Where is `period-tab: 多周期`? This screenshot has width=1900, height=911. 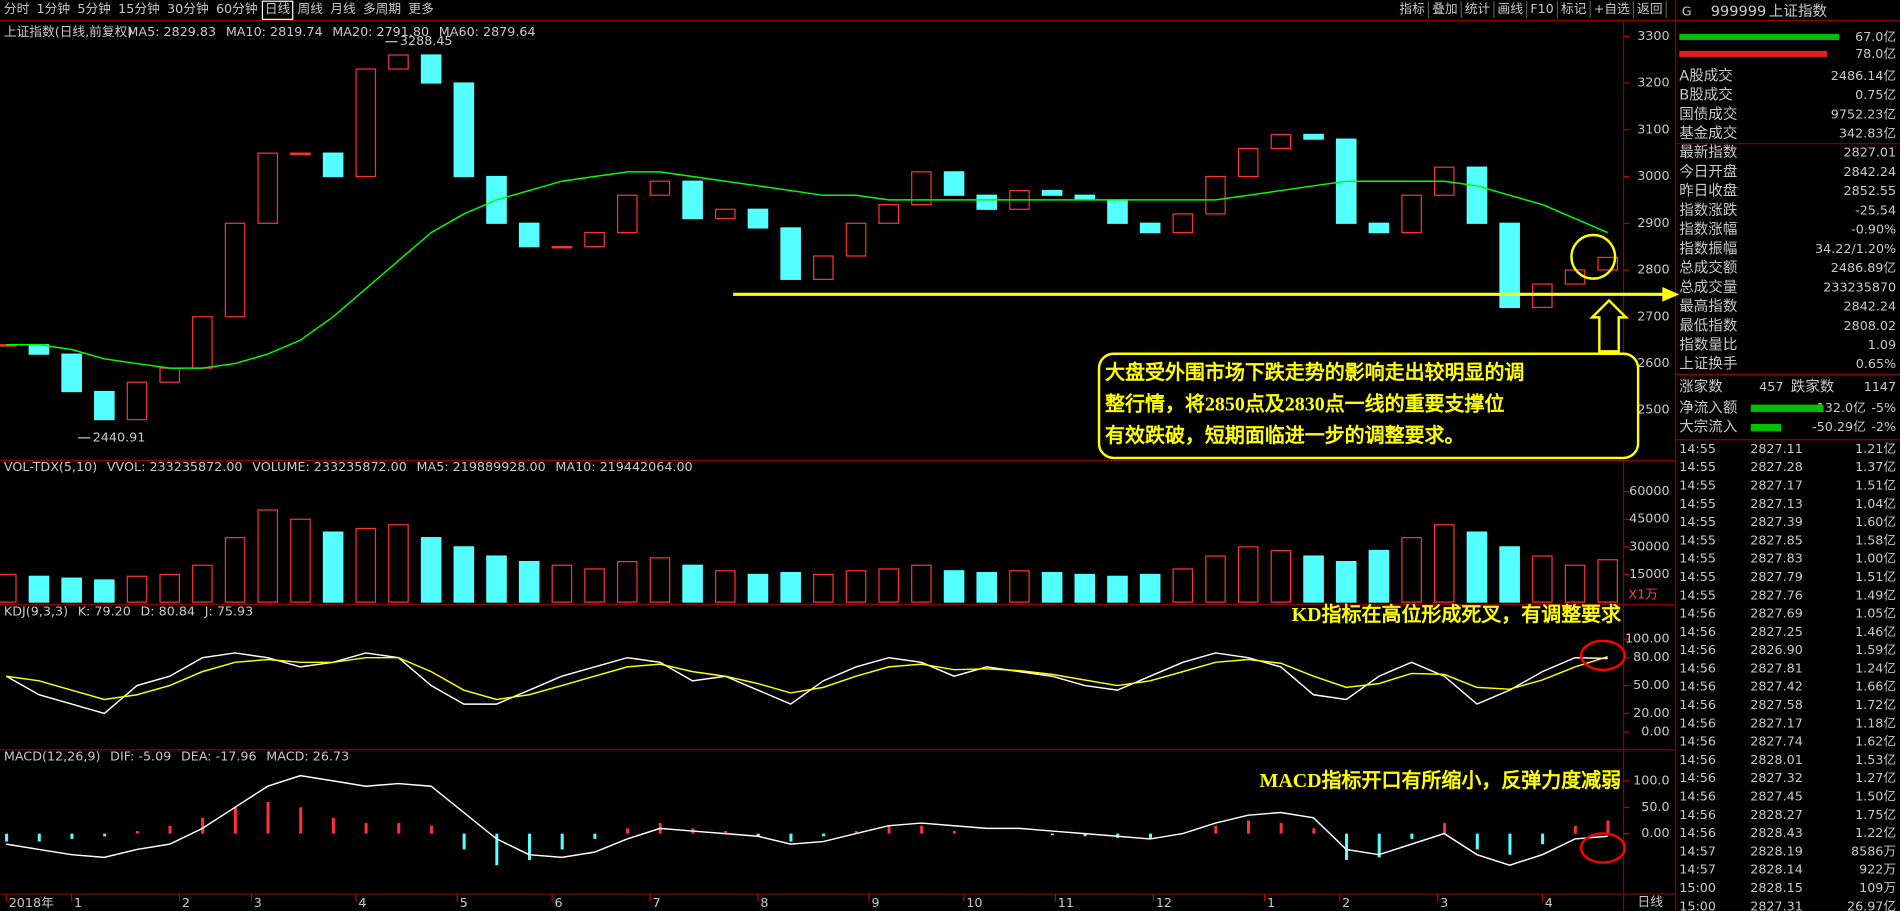 period-tab: 多周期 is located at coordinates (382, 8).